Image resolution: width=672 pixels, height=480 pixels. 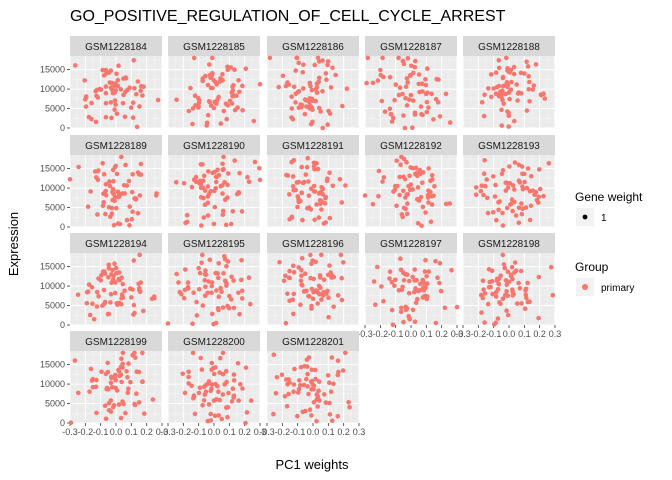 What do you see at coordinates (509, 244) in the screenshot?
I see `facet-strip-label: GSM1228198` at bounding box center [509, 244].